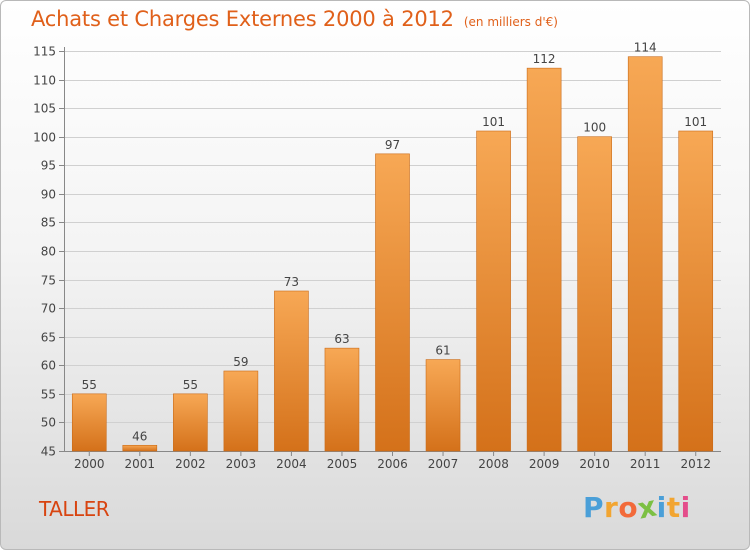 This screenshot has height=550, width=750. What do you see at coordinates (48, 281) in the screenshot?
I see `y-tick-label: 75` at bounding box center [48, 281].